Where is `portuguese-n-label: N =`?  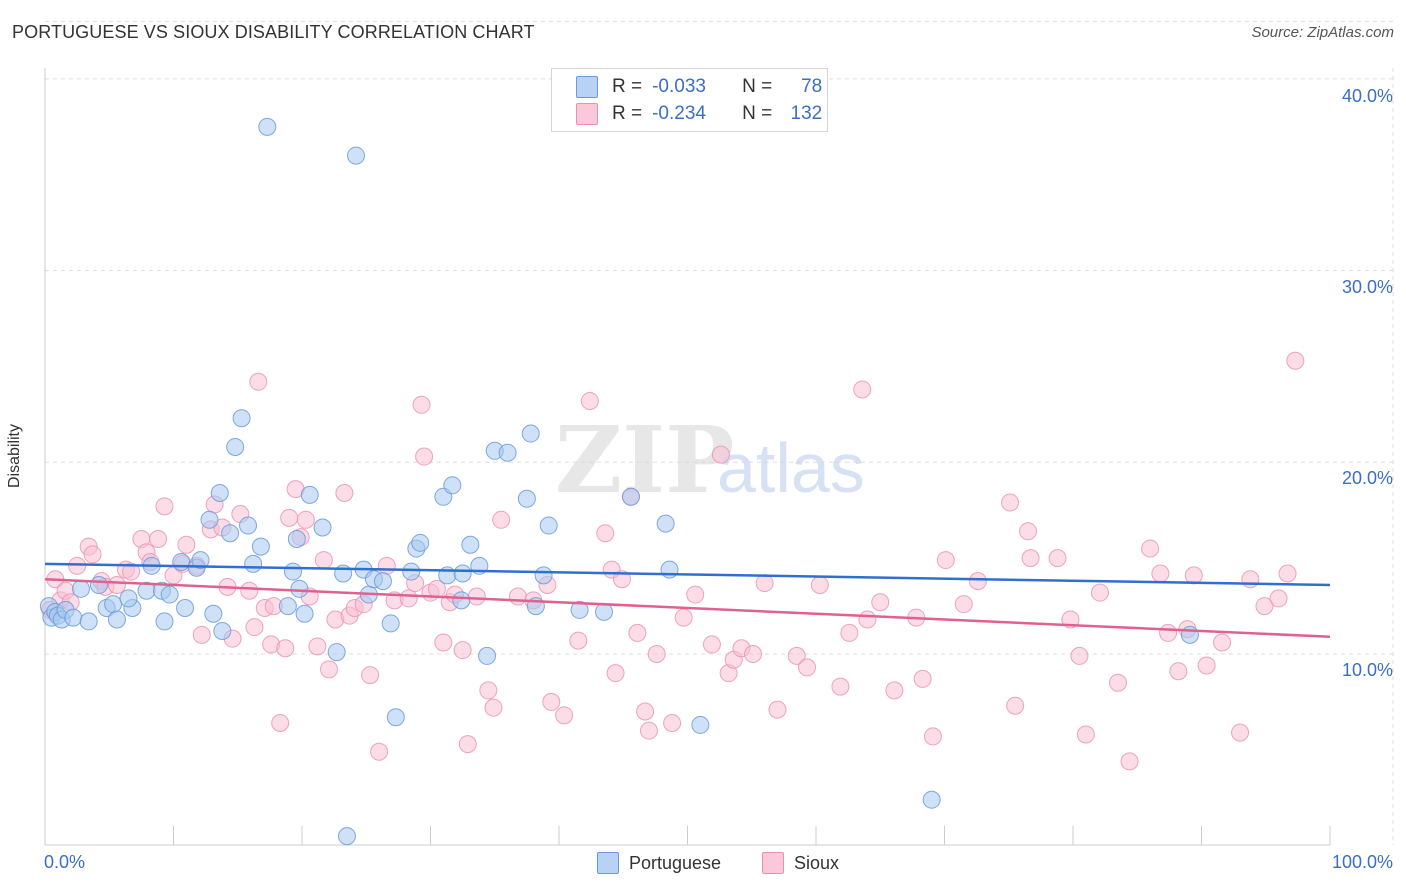 portuguese-n-label: N = is located at coordinates (757, 86).